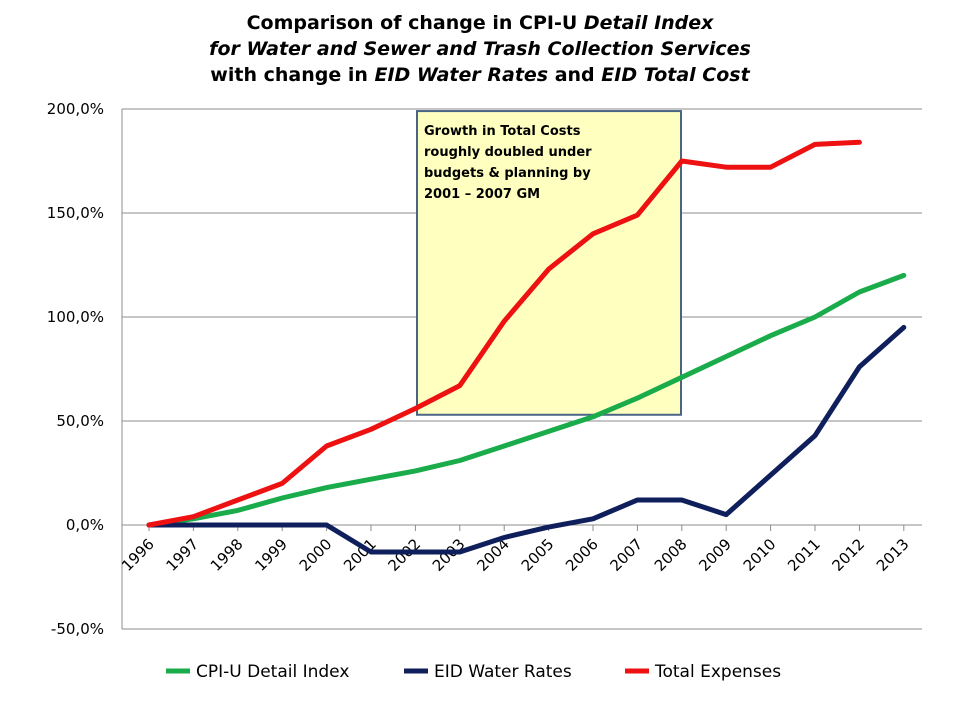 The height and width of the screenshot is (720, 960). I want to click on x-tick-label: 2007, so click(626, 555).